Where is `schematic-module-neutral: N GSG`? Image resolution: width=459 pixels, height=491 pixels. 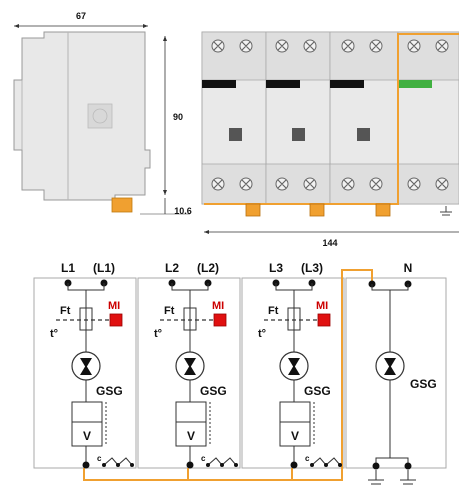 schematic-module-neutral: N GSG is located at coordinates (402, 373).